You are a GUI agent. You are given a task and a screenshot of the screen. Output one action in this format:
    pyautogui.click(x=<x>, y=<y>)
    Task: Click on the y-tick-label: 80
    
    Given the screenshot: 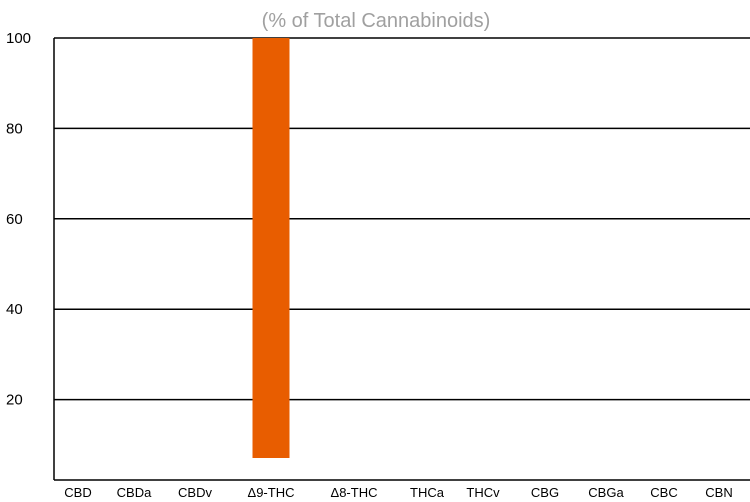 What is the action you would take?
    pyautogui.click(x=14, y=128)
    